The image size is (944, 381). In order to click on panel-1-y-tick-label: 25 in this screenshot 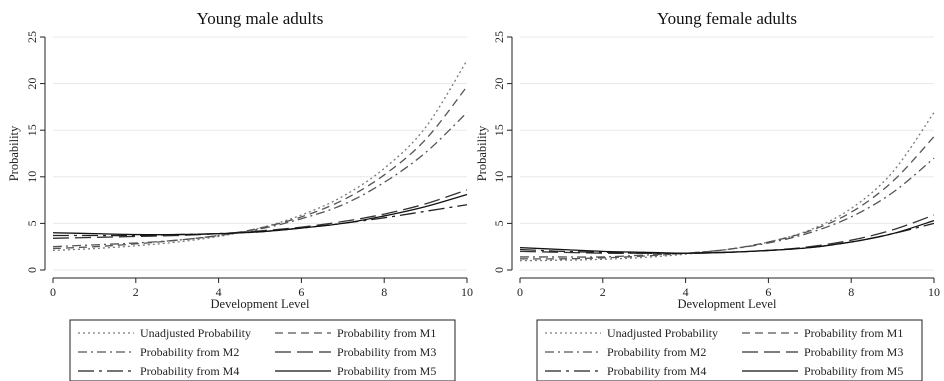, I will do `click(32, 37)`.